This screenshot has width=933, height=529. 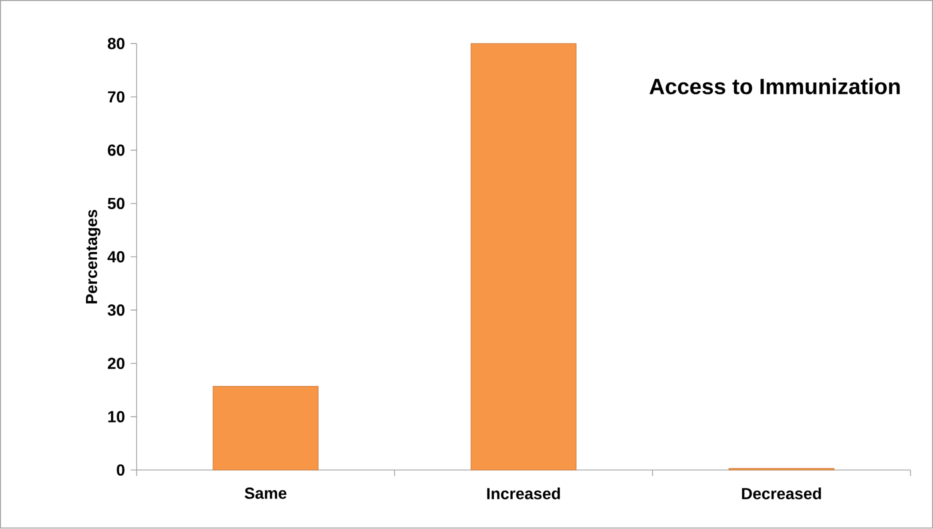 I want to click on y-tick-label: 10, so click(x=116, y=417).